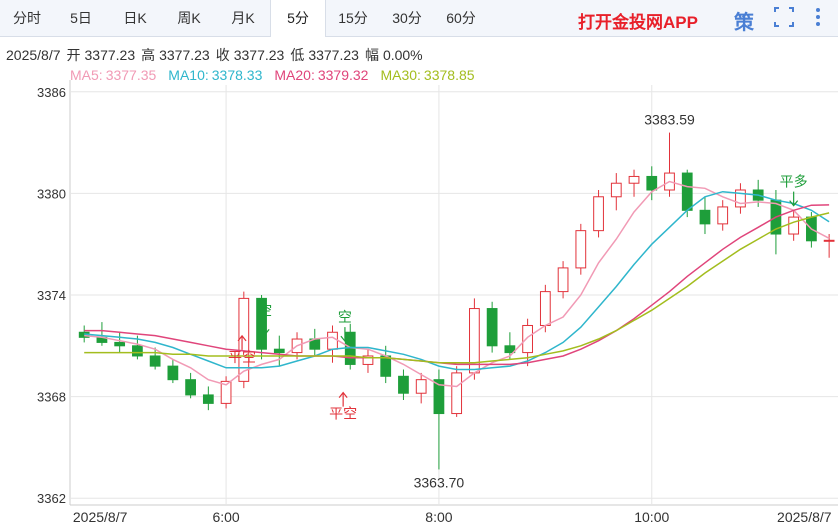  I want to click on y-tick-label: 3374, so click(51, 295).